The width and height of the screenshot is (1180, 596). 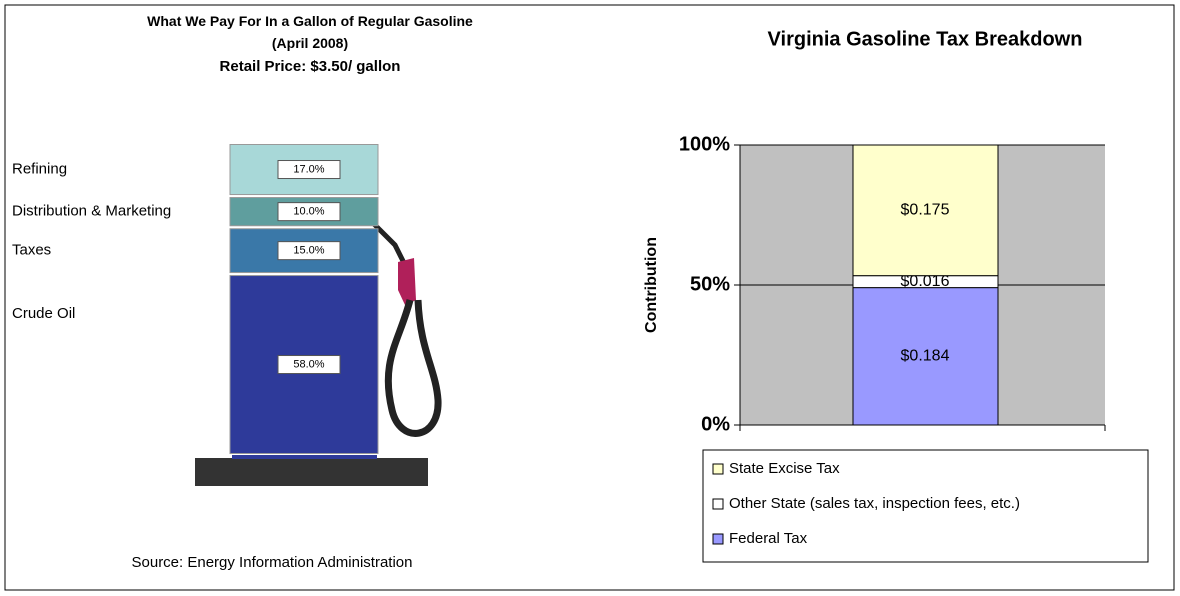 What do you see at coordinates (310, 66) in the screenshot?
I see `price-note: Retail Price: $3.50/ gallon` at bounding box center [310, 66].